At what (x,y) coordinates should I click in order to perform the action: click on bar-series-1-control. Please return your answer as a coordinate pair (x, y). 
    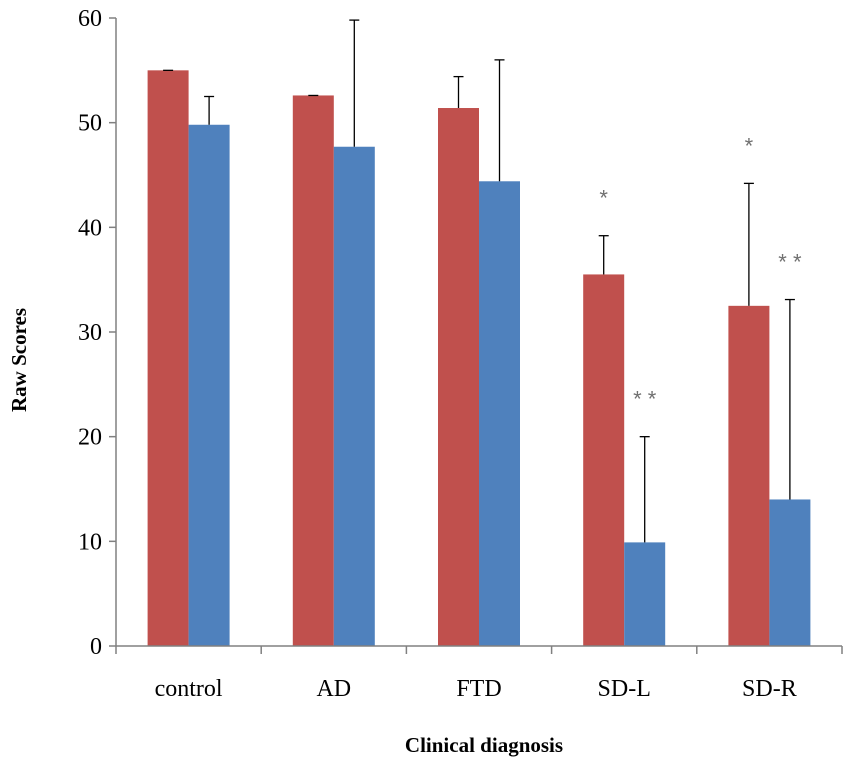
    Looking at the image, I should click on (168, 358).